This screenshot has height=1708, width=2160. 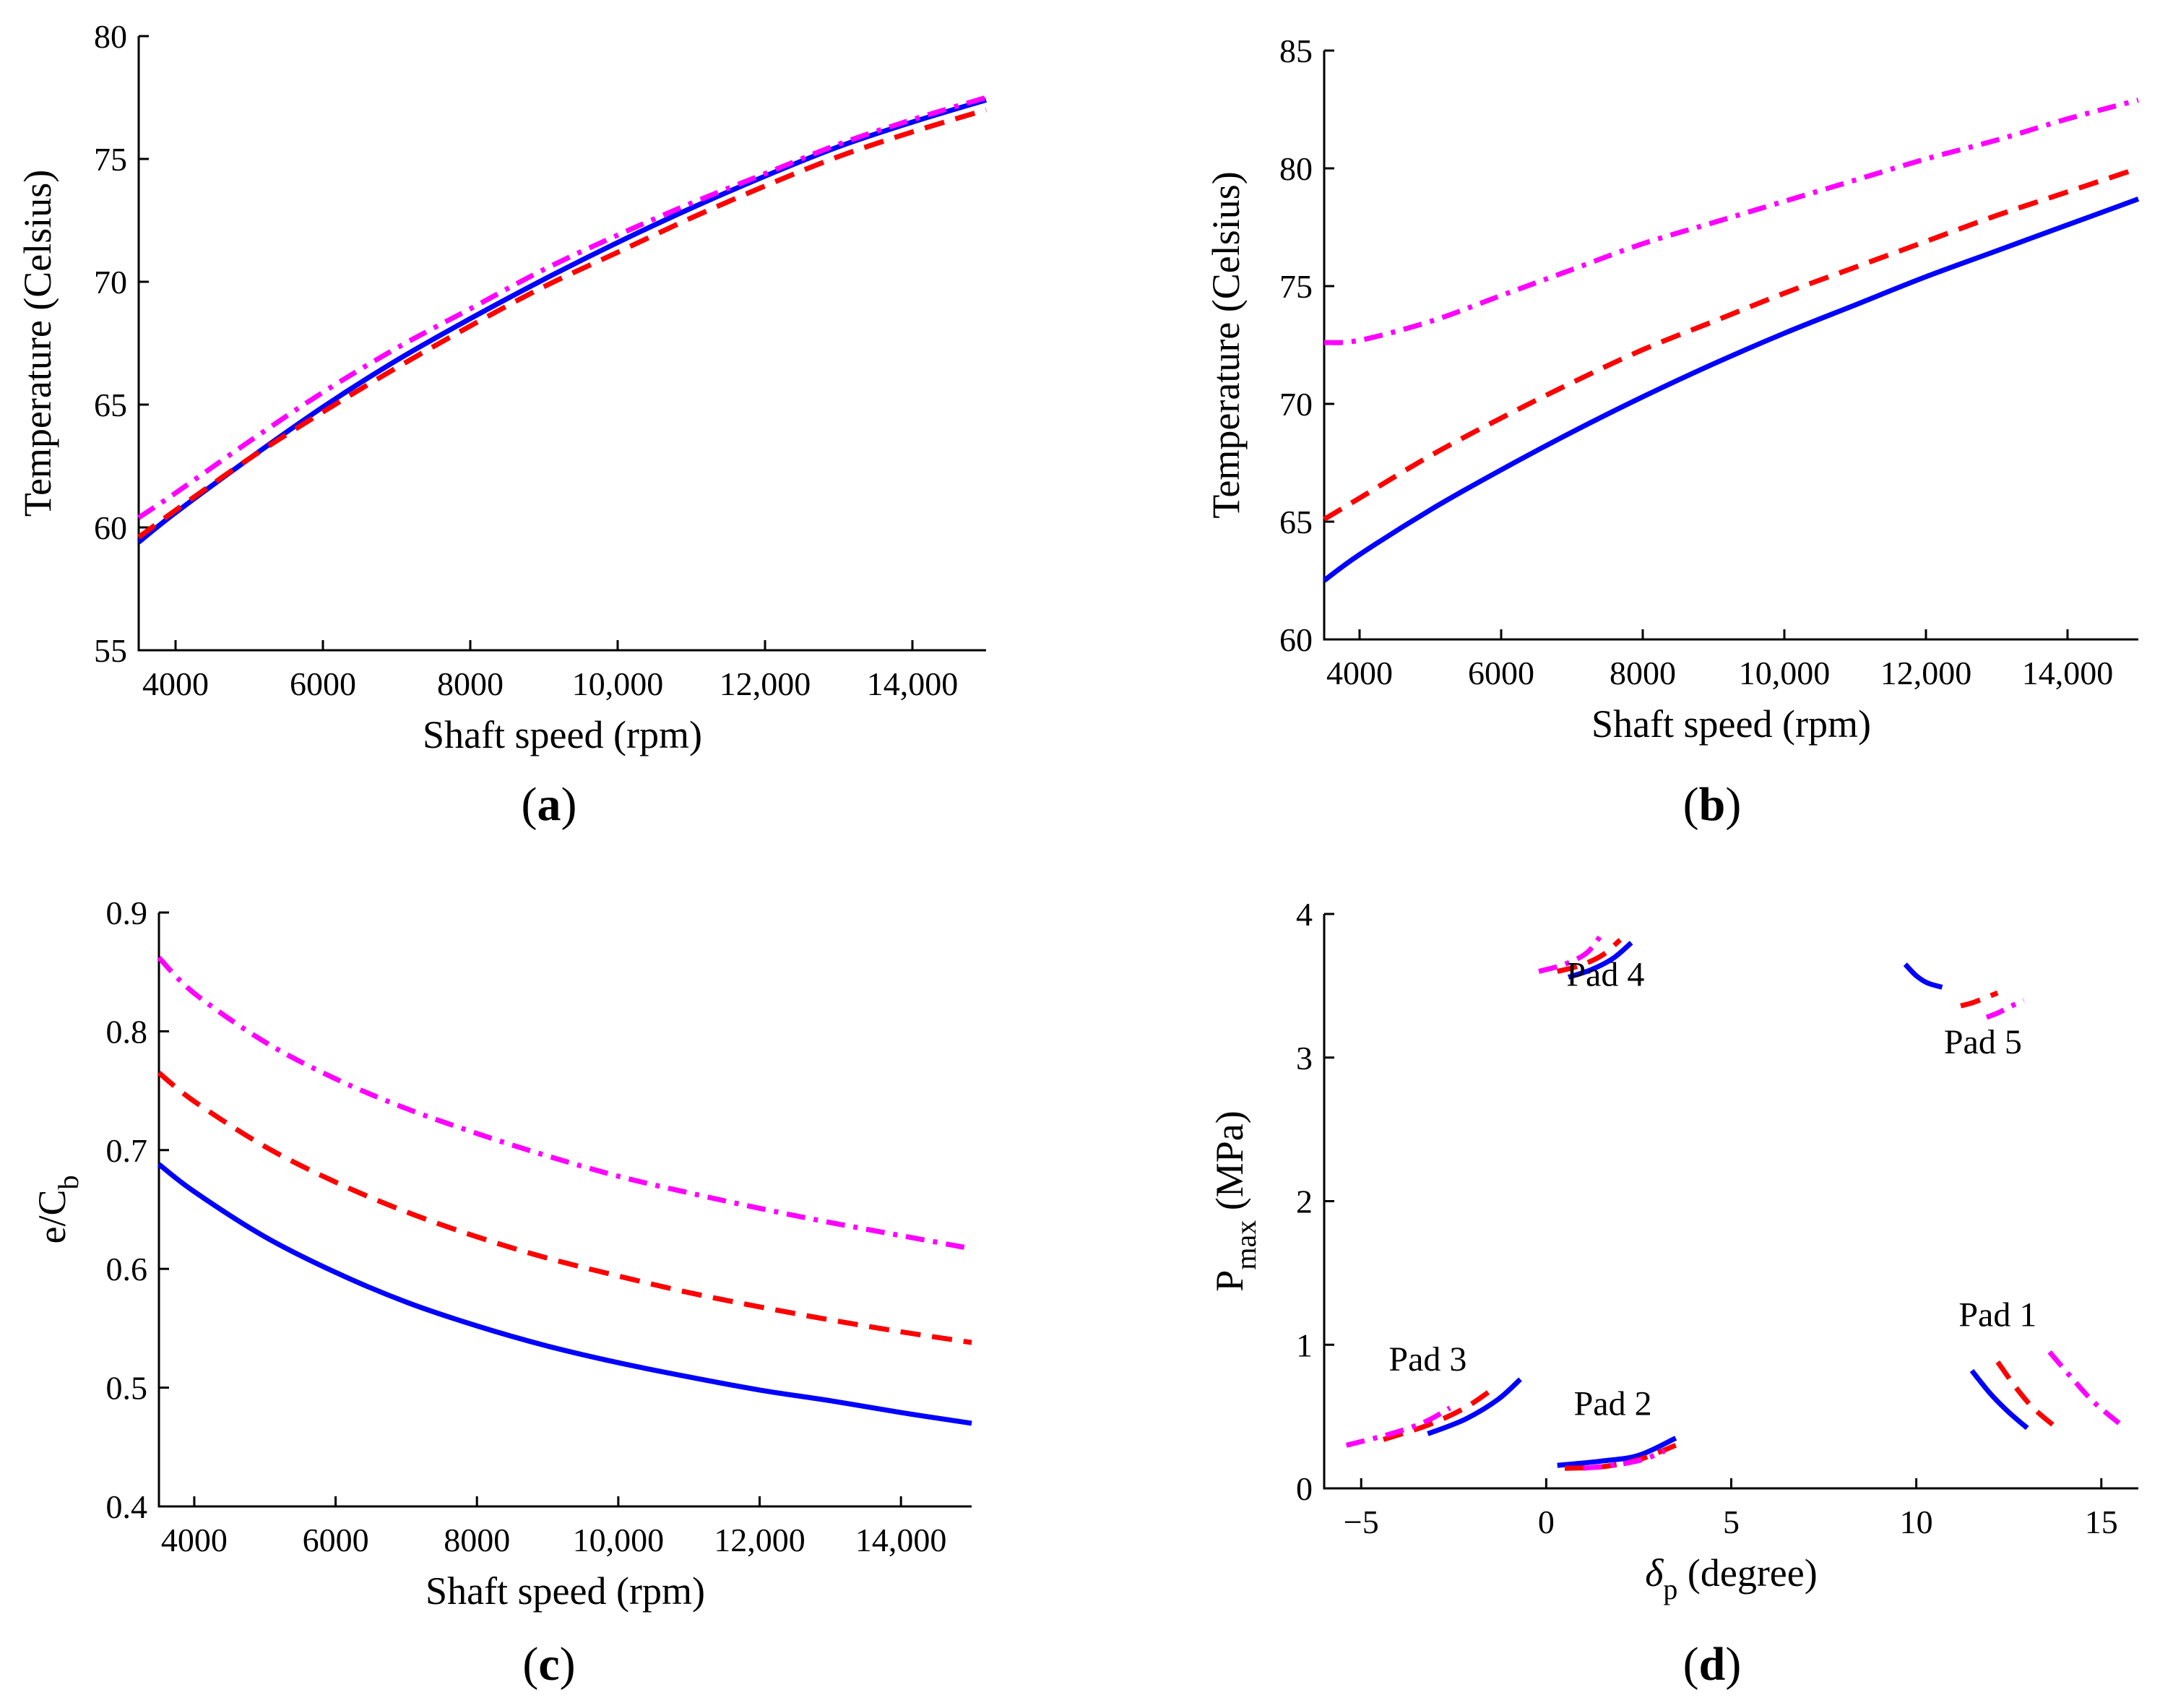 What do you see at coordinates (127, 912) in the screenshot?
I see `y-tick-label: 0.9` at bounding box center [127, 912].